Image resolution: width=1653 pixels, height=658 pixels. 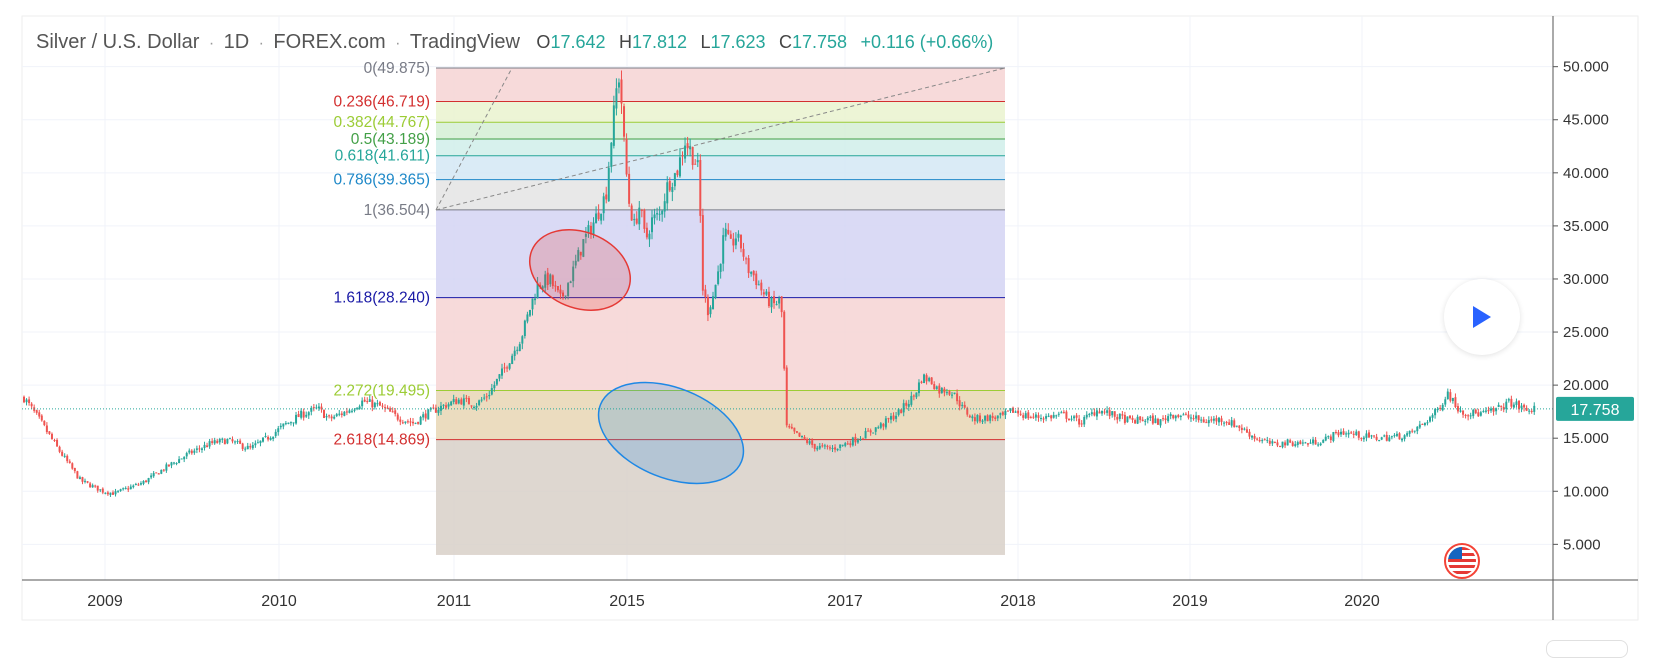 What do you see at coordinates (397, 68) in the screenshot?
I see `fib-level-label: 0(49.875)` at bounding box center [397, 68].